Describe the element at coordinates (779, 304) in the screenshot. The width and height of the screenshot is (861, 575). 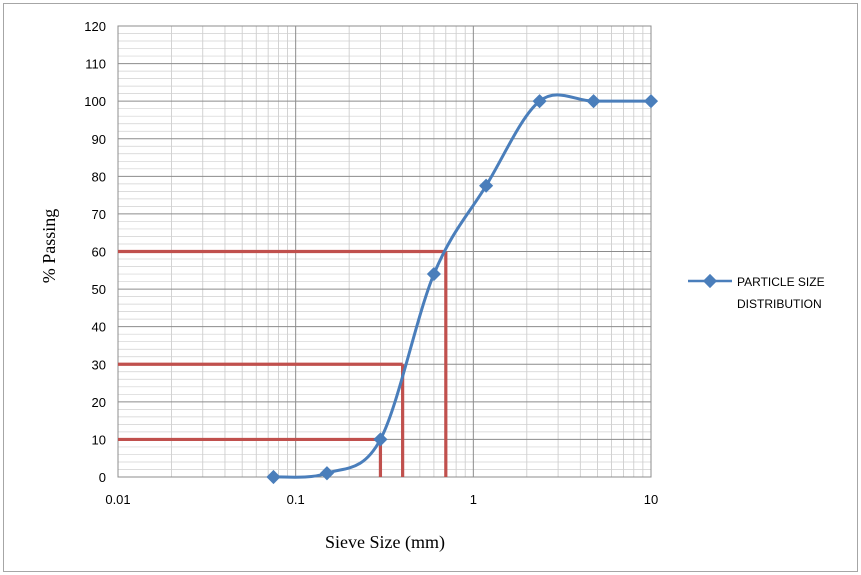
I see `legend-label-line2: DISTRIBUTION` at that location.